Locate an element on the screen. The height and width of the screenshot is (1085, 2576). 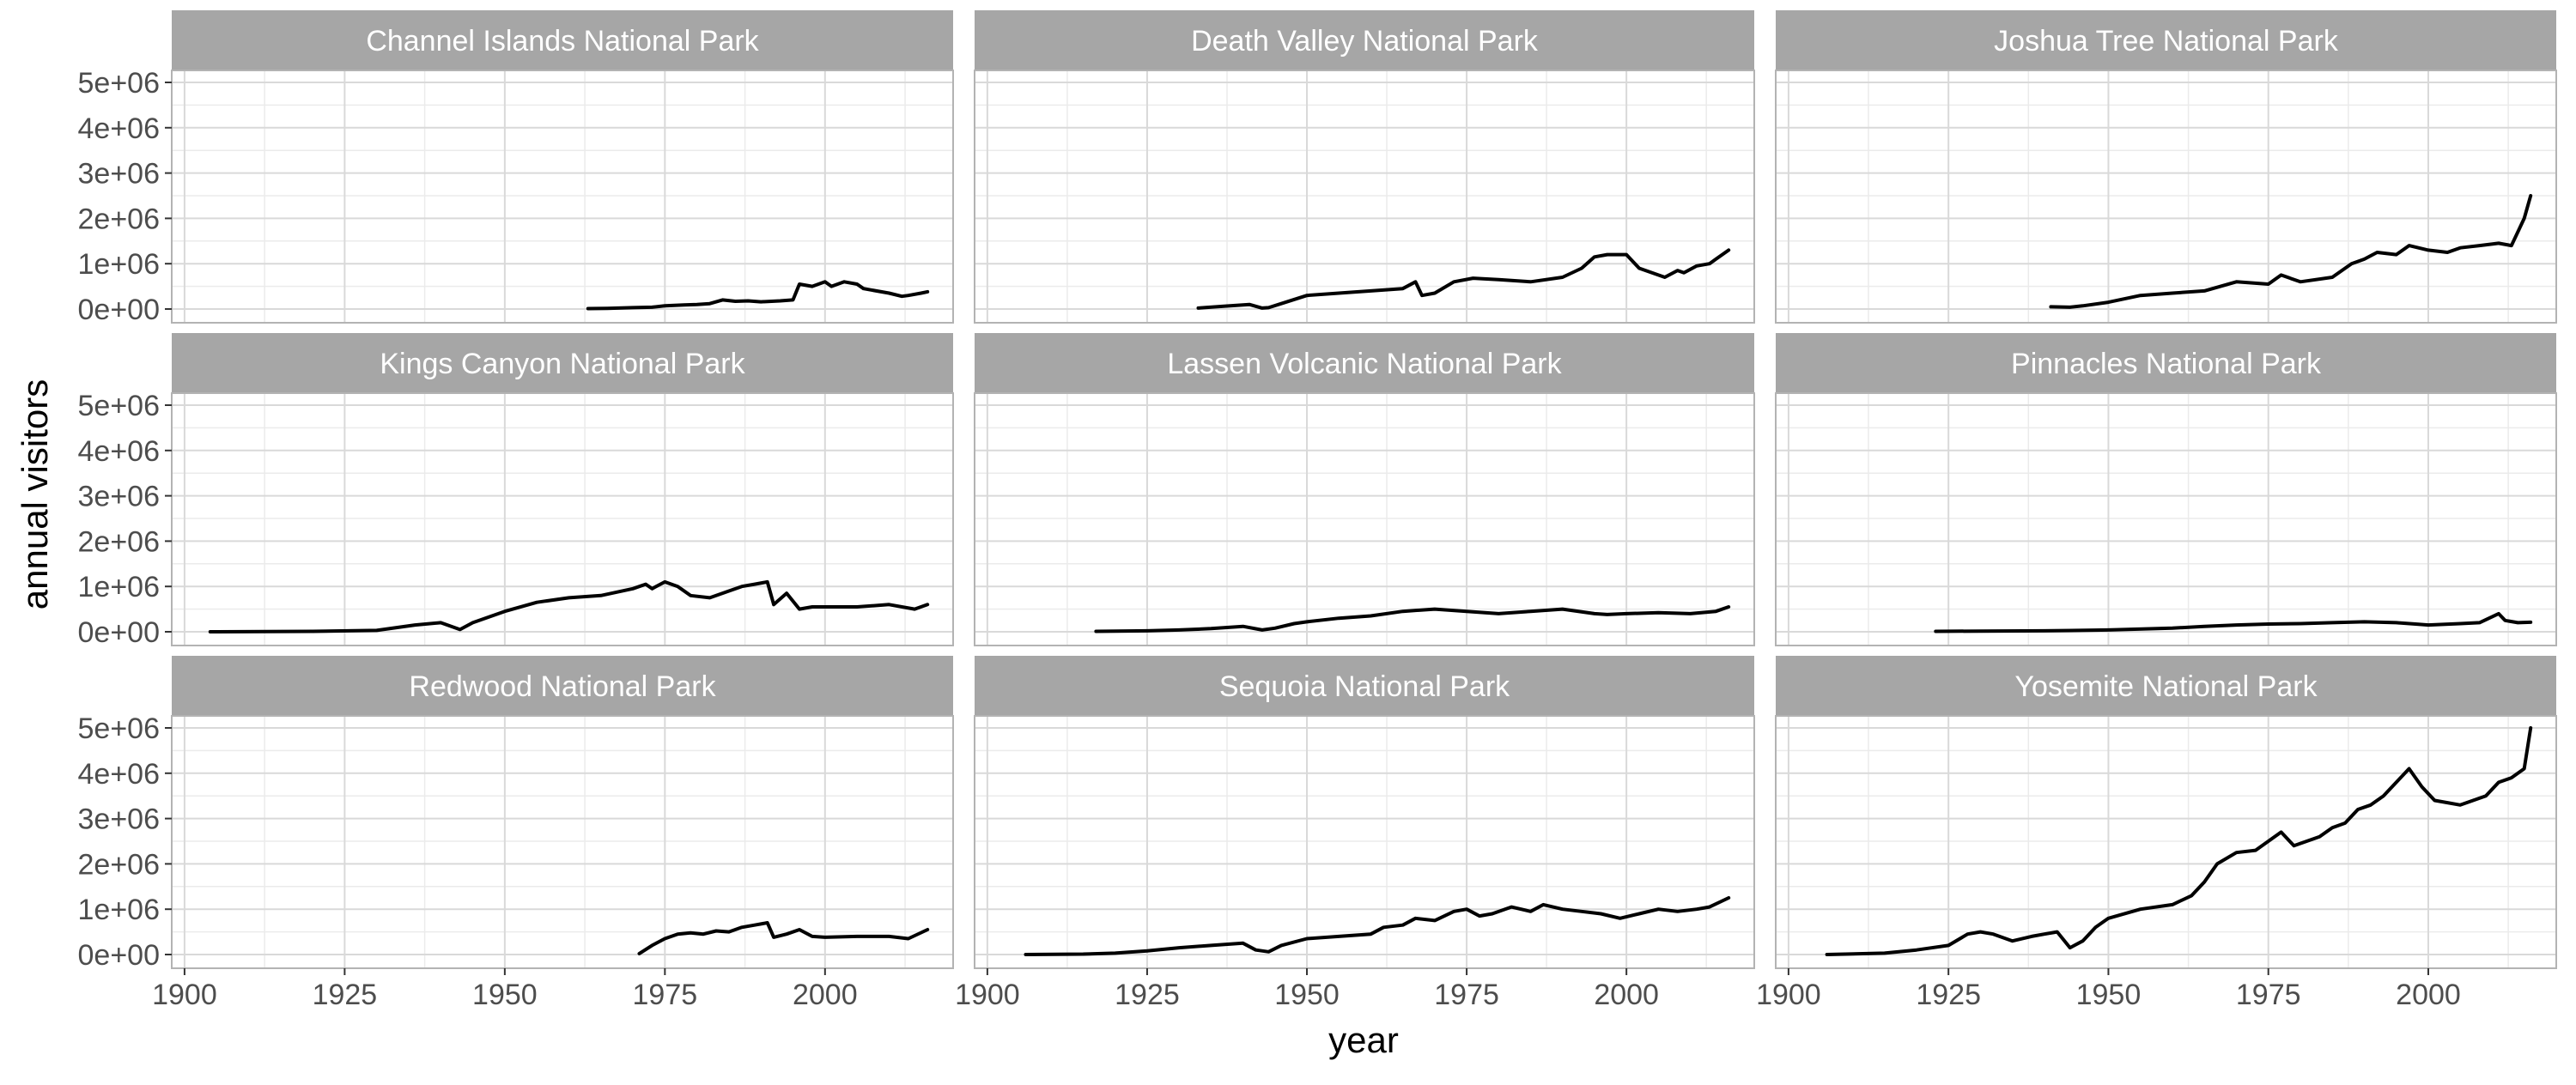
facet-strip-label: Redwood National Park is located at coordinates (563, 686).